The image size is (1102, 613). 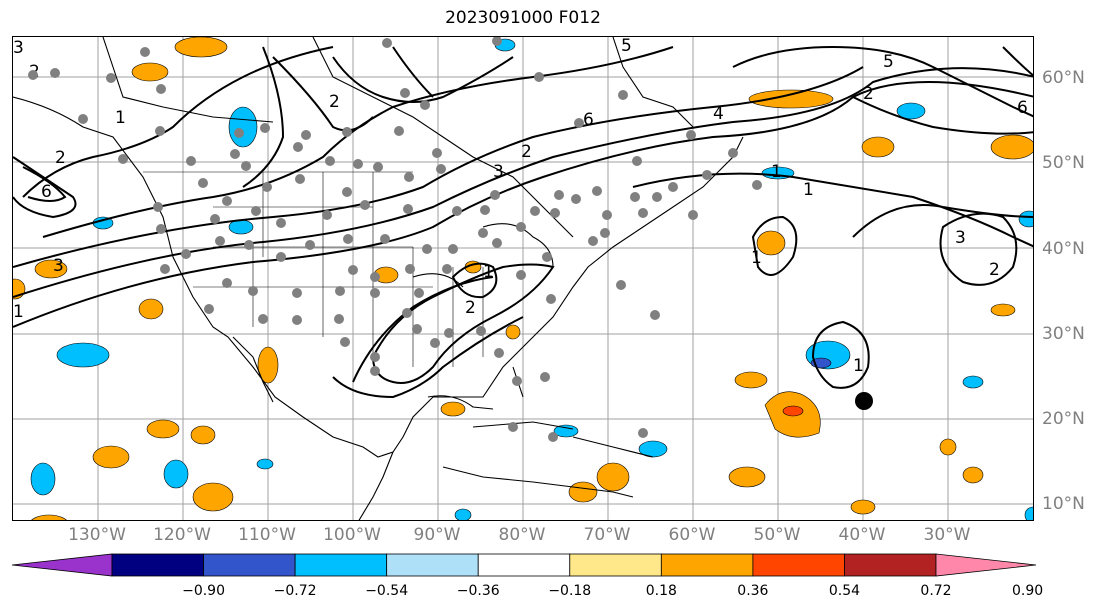 What do you see at coordinates (1063, 504) in the screenshot?
I see `lat-label: 10°N` at bounding box center [1063, 504].